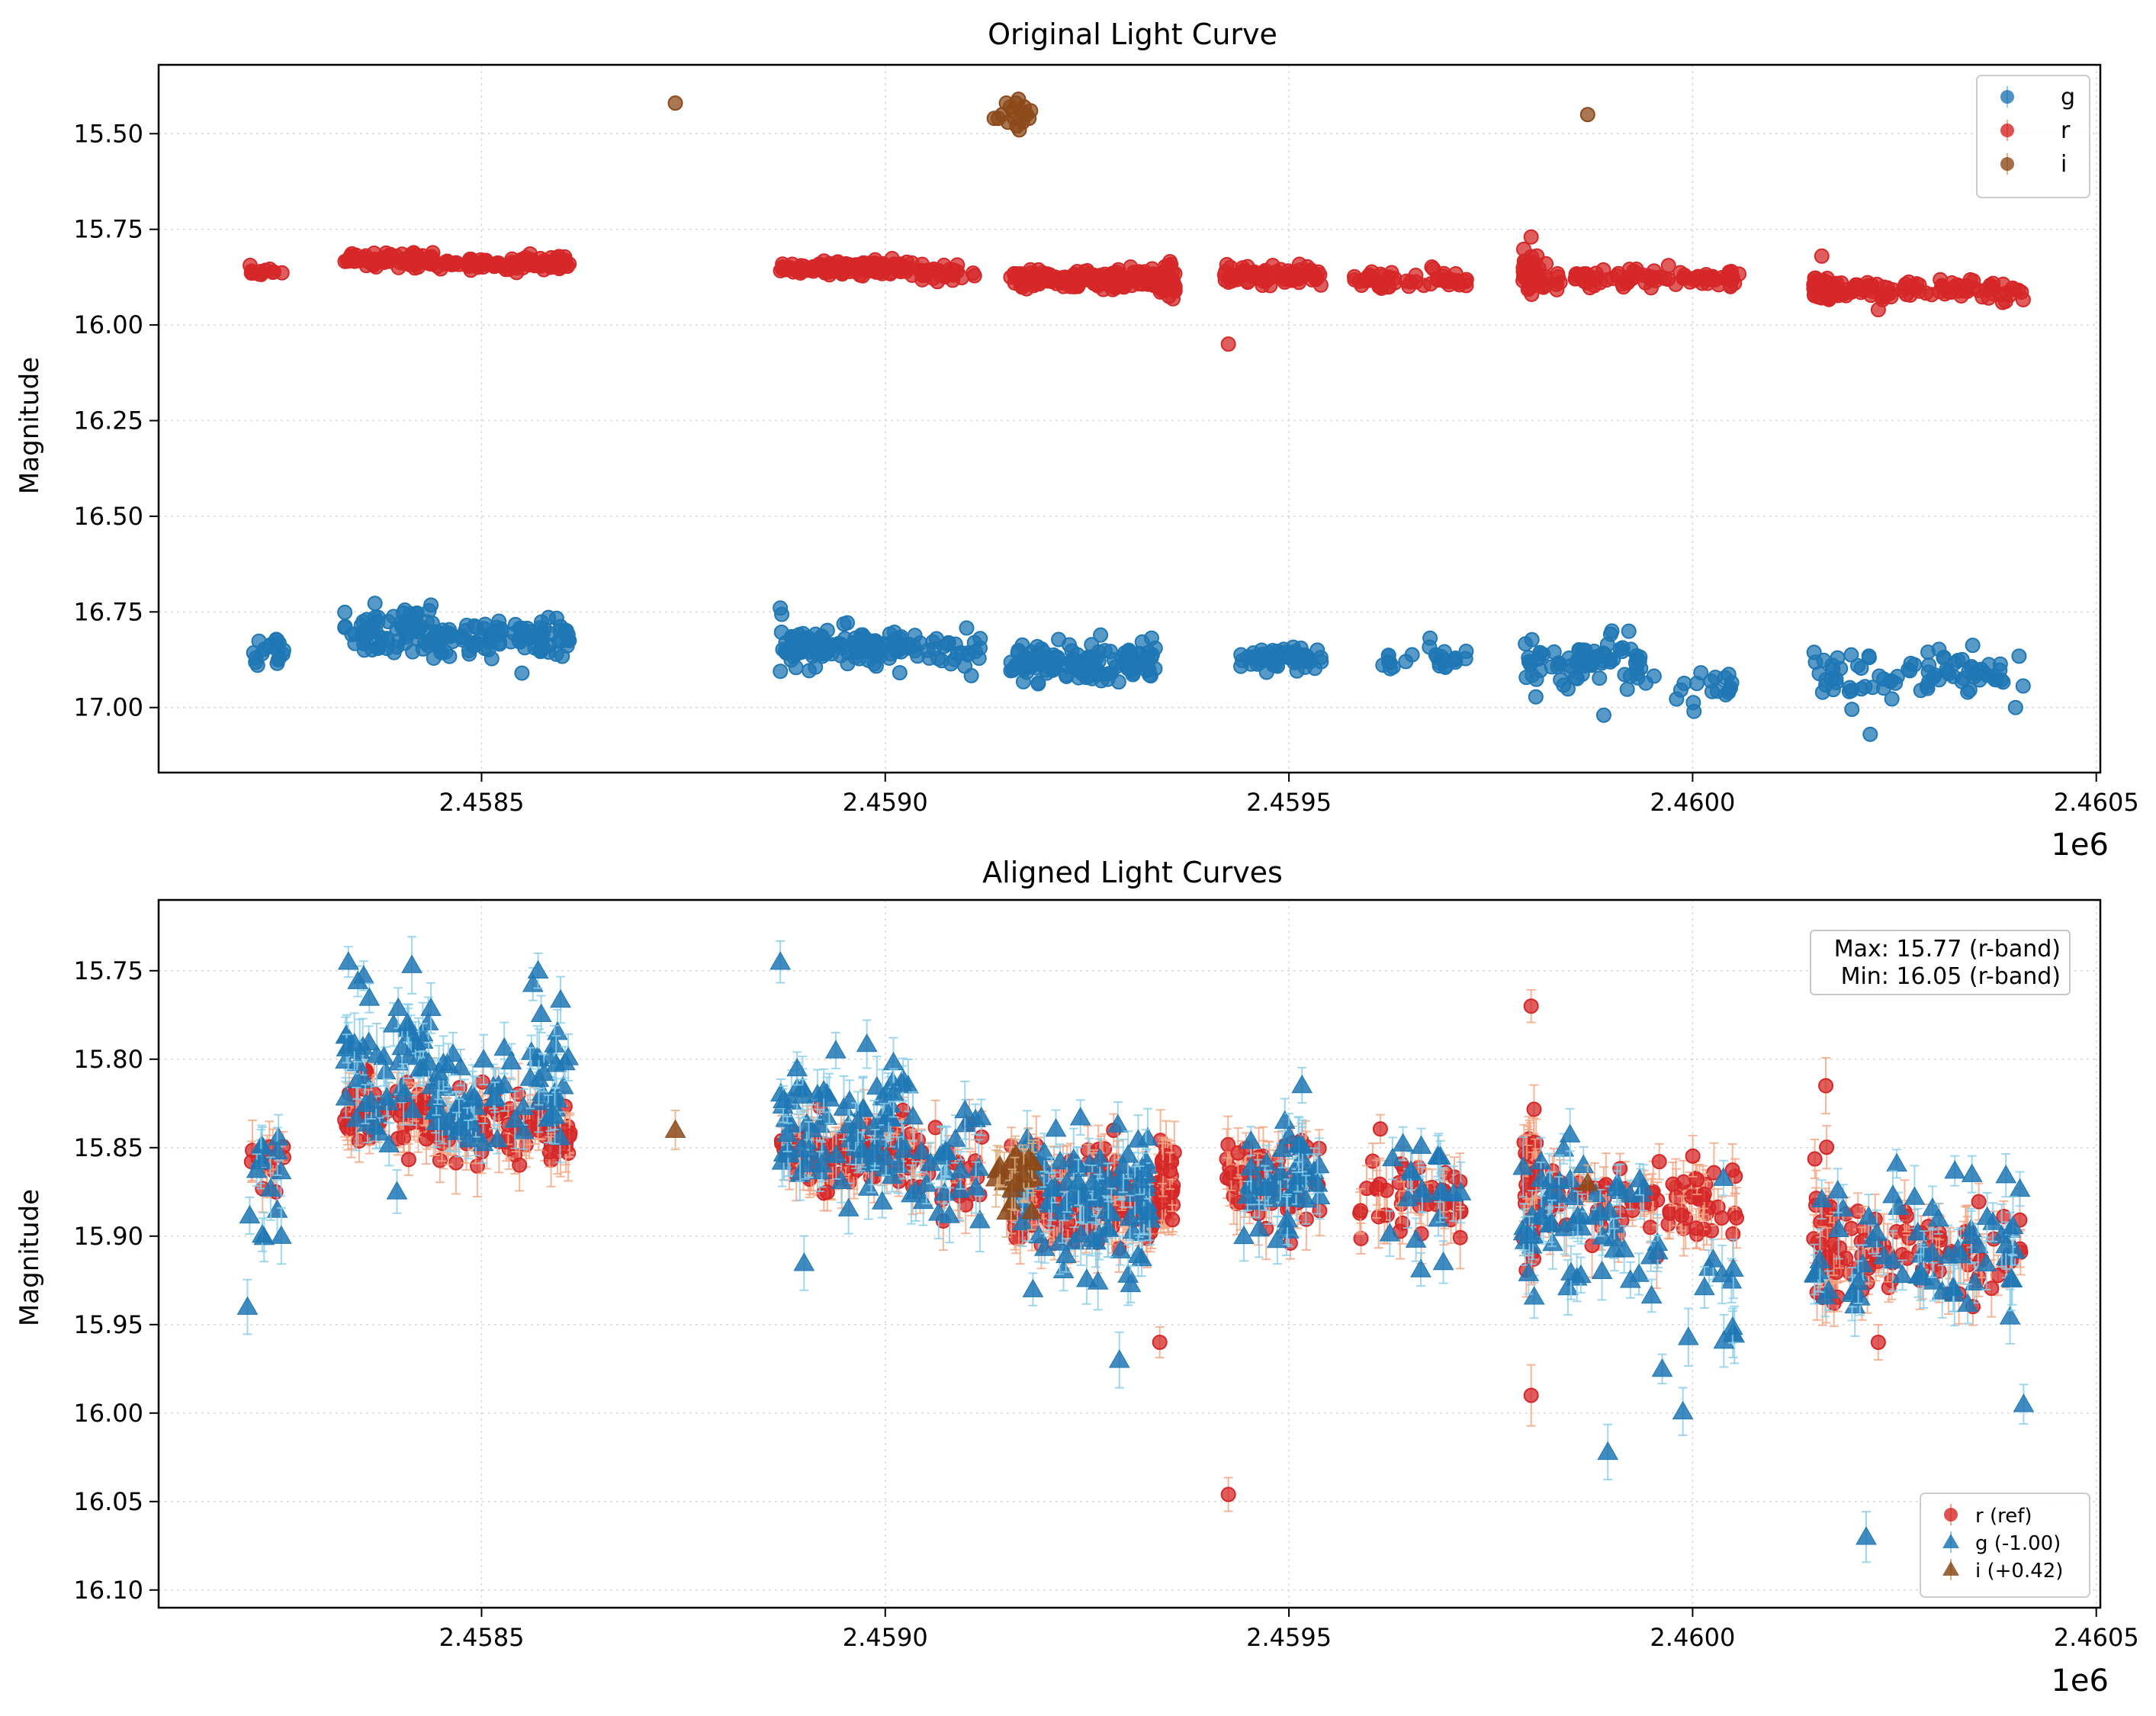 This screenshot has width=2156, height=1716. I want to click on y-axis-label: Magnitude, so click(29, 425).